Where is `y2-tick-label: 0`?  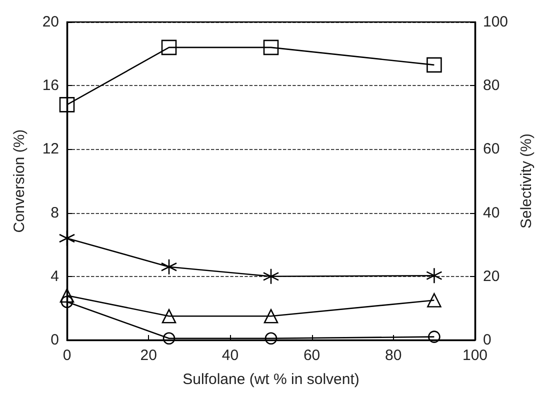 y2-tick-label: 0 is located at coordinates (487, 340).